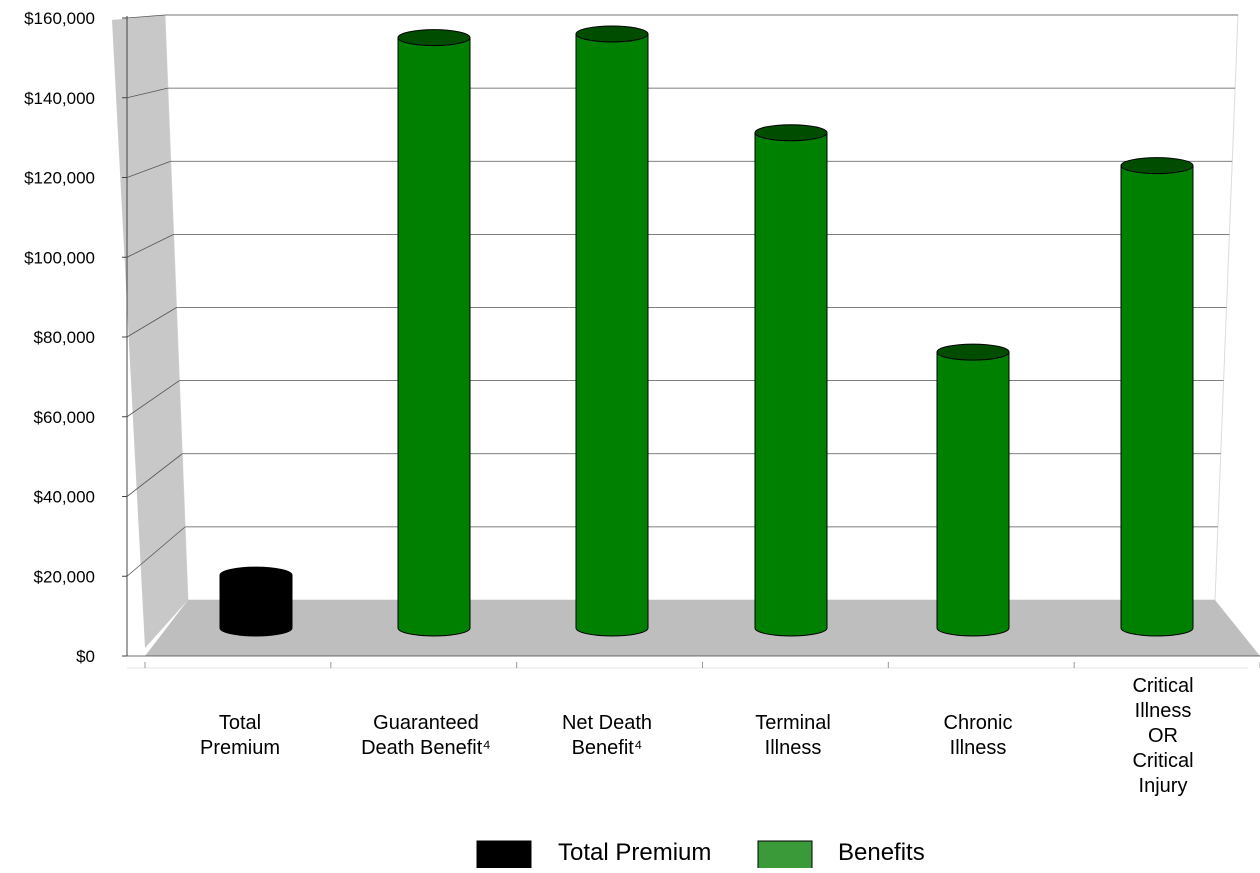 This screenshot has width=1260, height=873. I want to click on x-tick-label-line: Total, so click(240, 723).